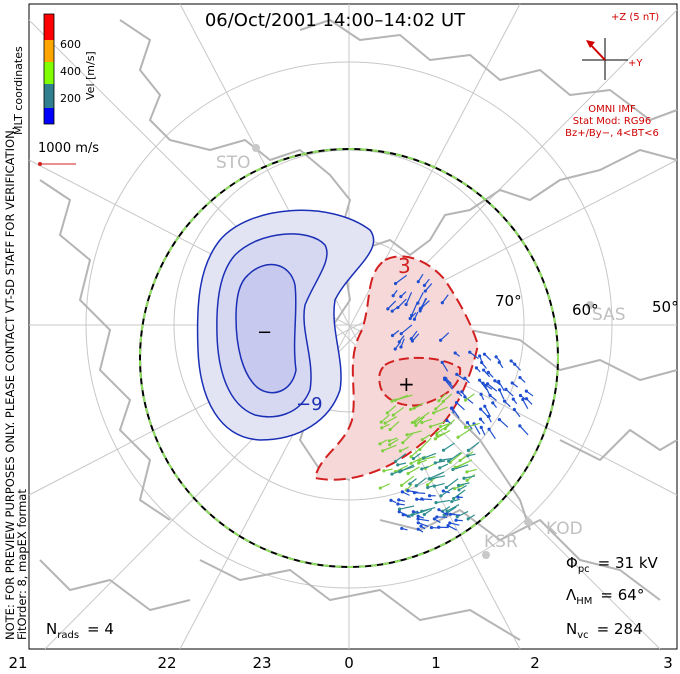 The width and height of the screenshot is (680, 674). Describe the element at coordinates (166, 663) in the screenshot. I see `mlt-tick-22: 22` at that location.